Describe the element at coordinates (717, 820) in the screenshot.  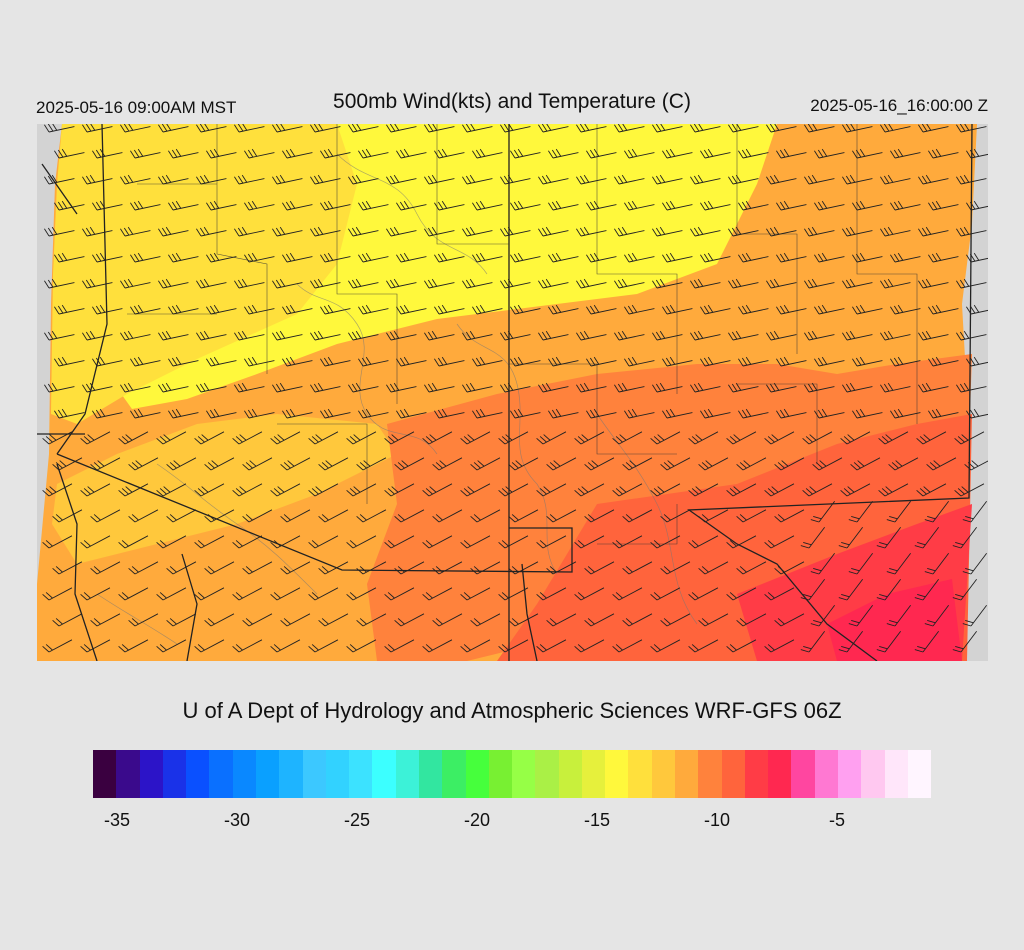
I see `colorbar-tick-label: -10` at that location.